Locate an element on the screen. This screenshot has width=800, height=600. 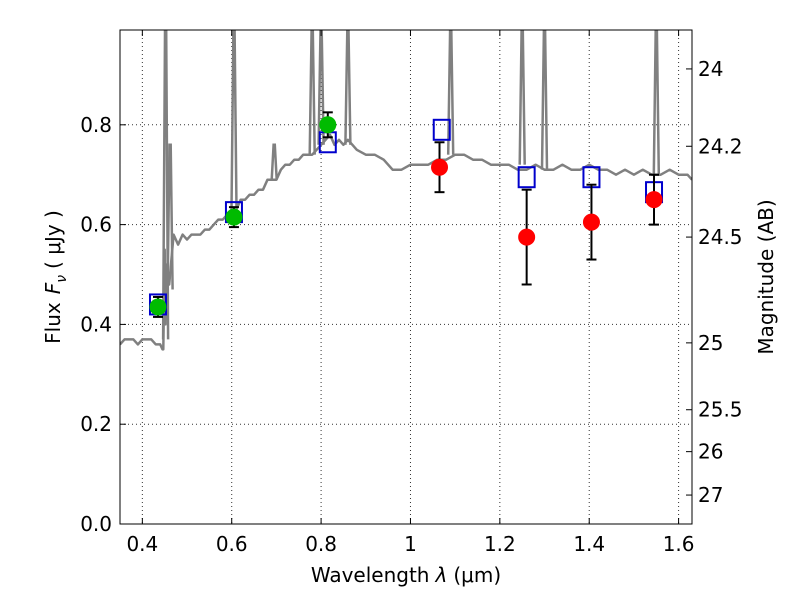
x-tick-label: 0.4 is located at coordinates (142, 544).